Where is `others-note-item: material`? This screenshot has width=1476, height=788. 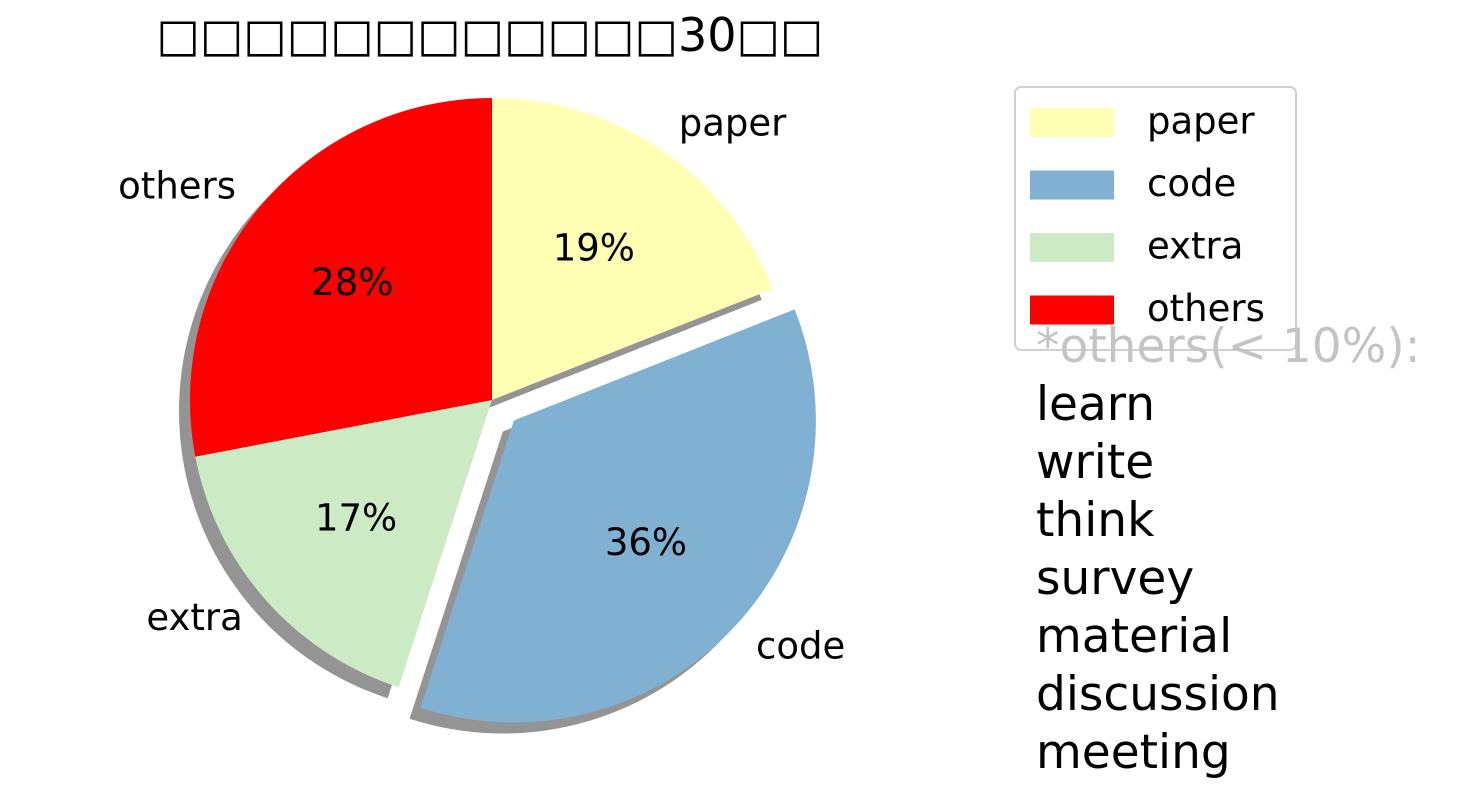 others-note-item: material is located at coordinates (1134, 636).